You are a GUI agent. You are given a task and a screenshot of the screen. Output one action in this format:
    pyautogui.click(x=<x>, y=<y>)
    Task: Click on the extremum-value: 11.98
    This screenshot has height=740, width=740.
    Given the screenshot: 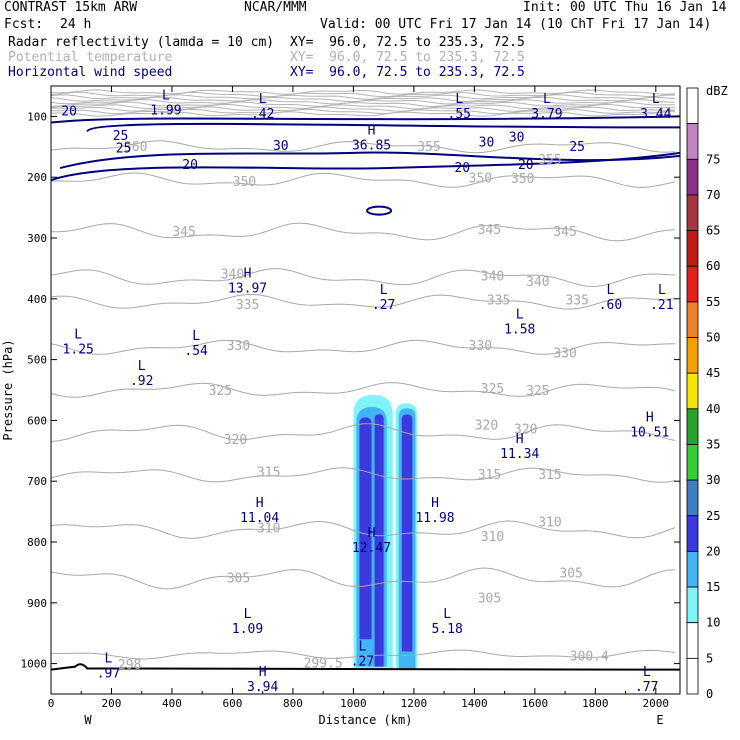 What is the action you would take?
    pyautogui.click(x=434, y=518)
    